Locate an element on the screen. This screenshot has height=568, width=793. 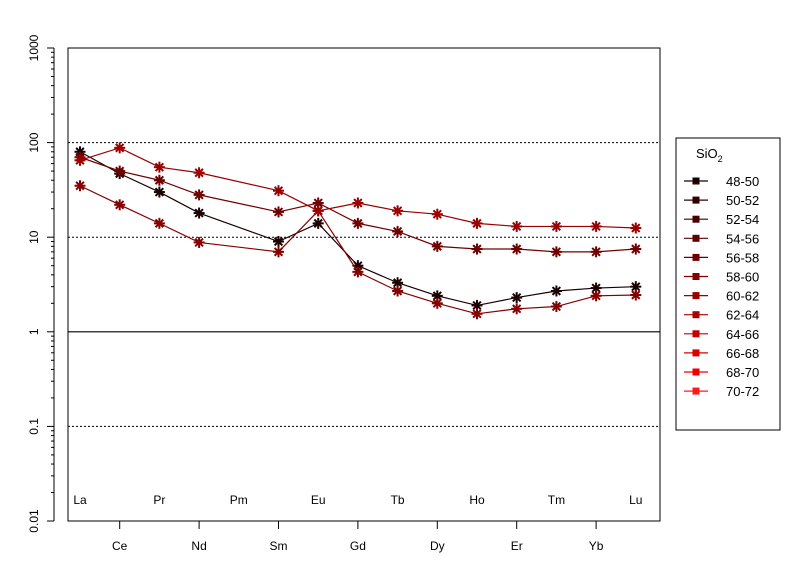
legend-label: 48-50 is located at coordinates (742, 181).